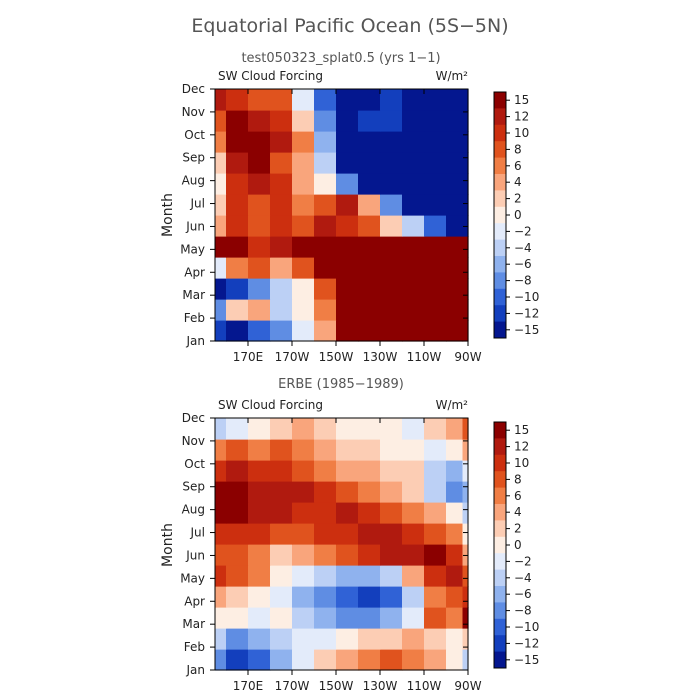 Image resolution: width=700 pixels, height=700 pixels. What do you see at coordinates (194, 318) in the screenshot?
I see `y-tick-label: Feb` at bounding box center [194, 318].